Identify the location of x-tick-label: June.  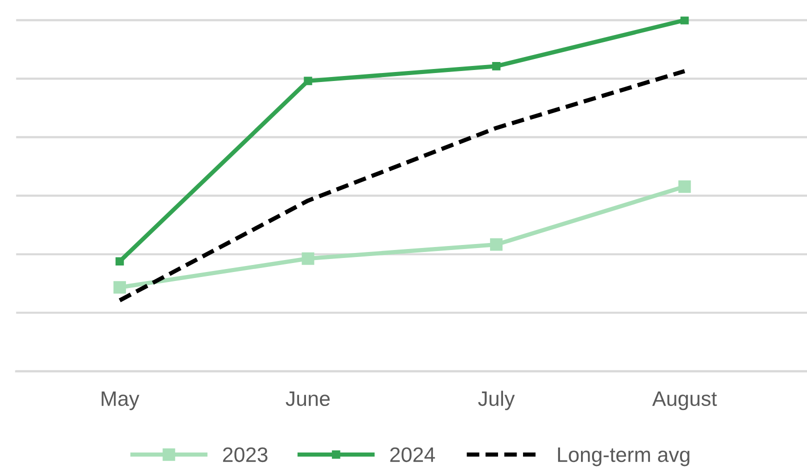
(308, 398).